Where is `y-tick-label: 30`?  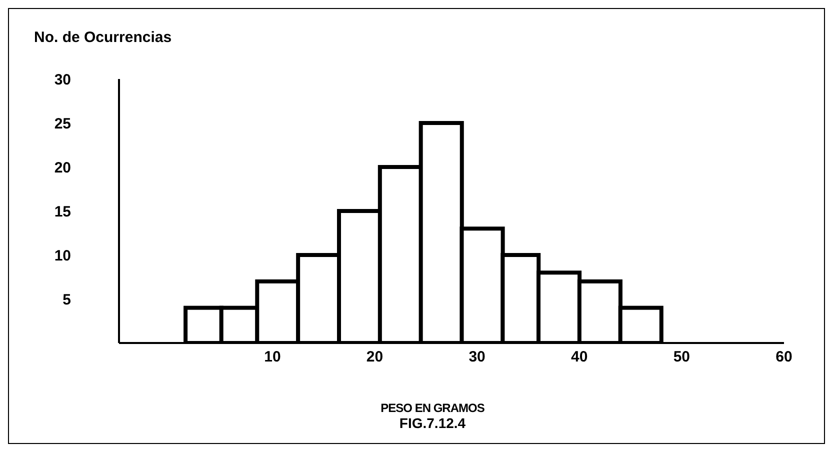
y-tick-label: 30 is located at coordinates (62, 79).